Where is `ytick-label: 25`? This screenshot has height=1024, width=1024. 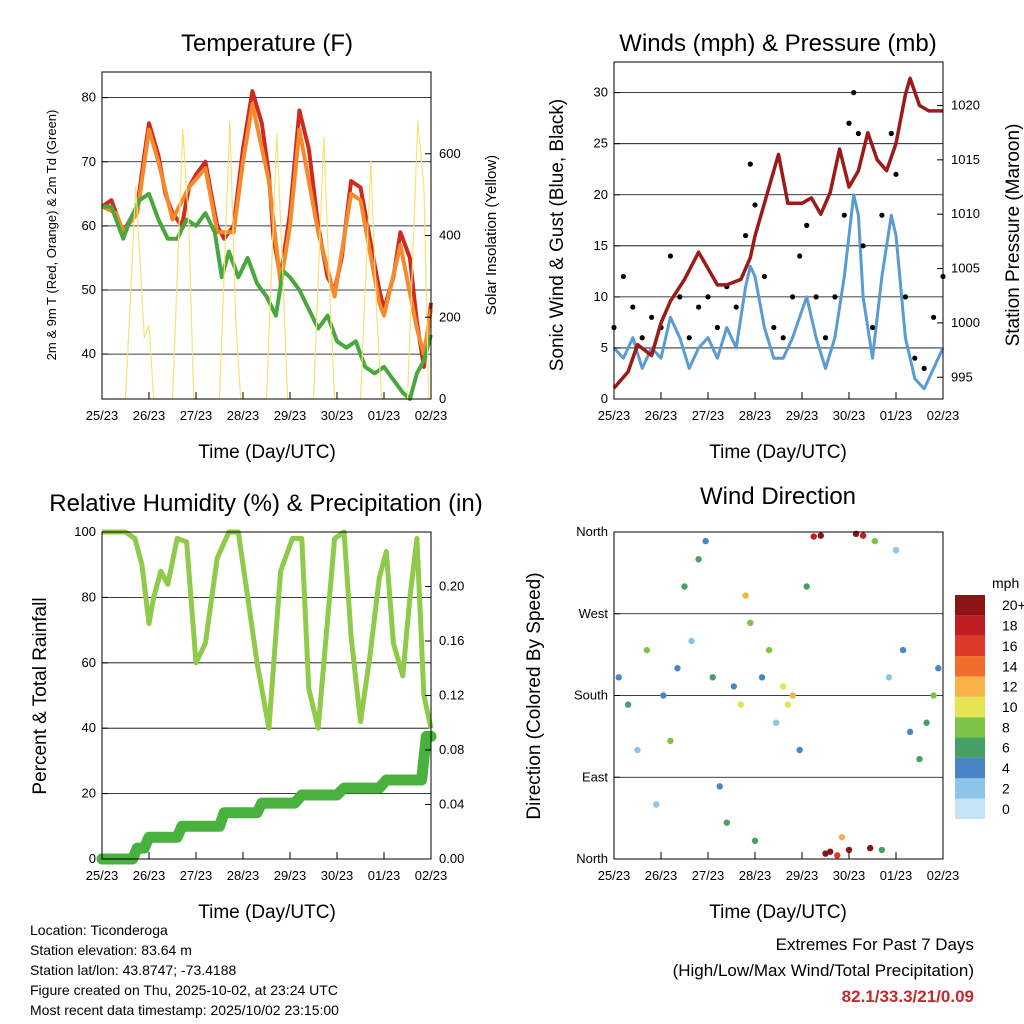 ytick-label: 25 is located at coordinates (601, 143).